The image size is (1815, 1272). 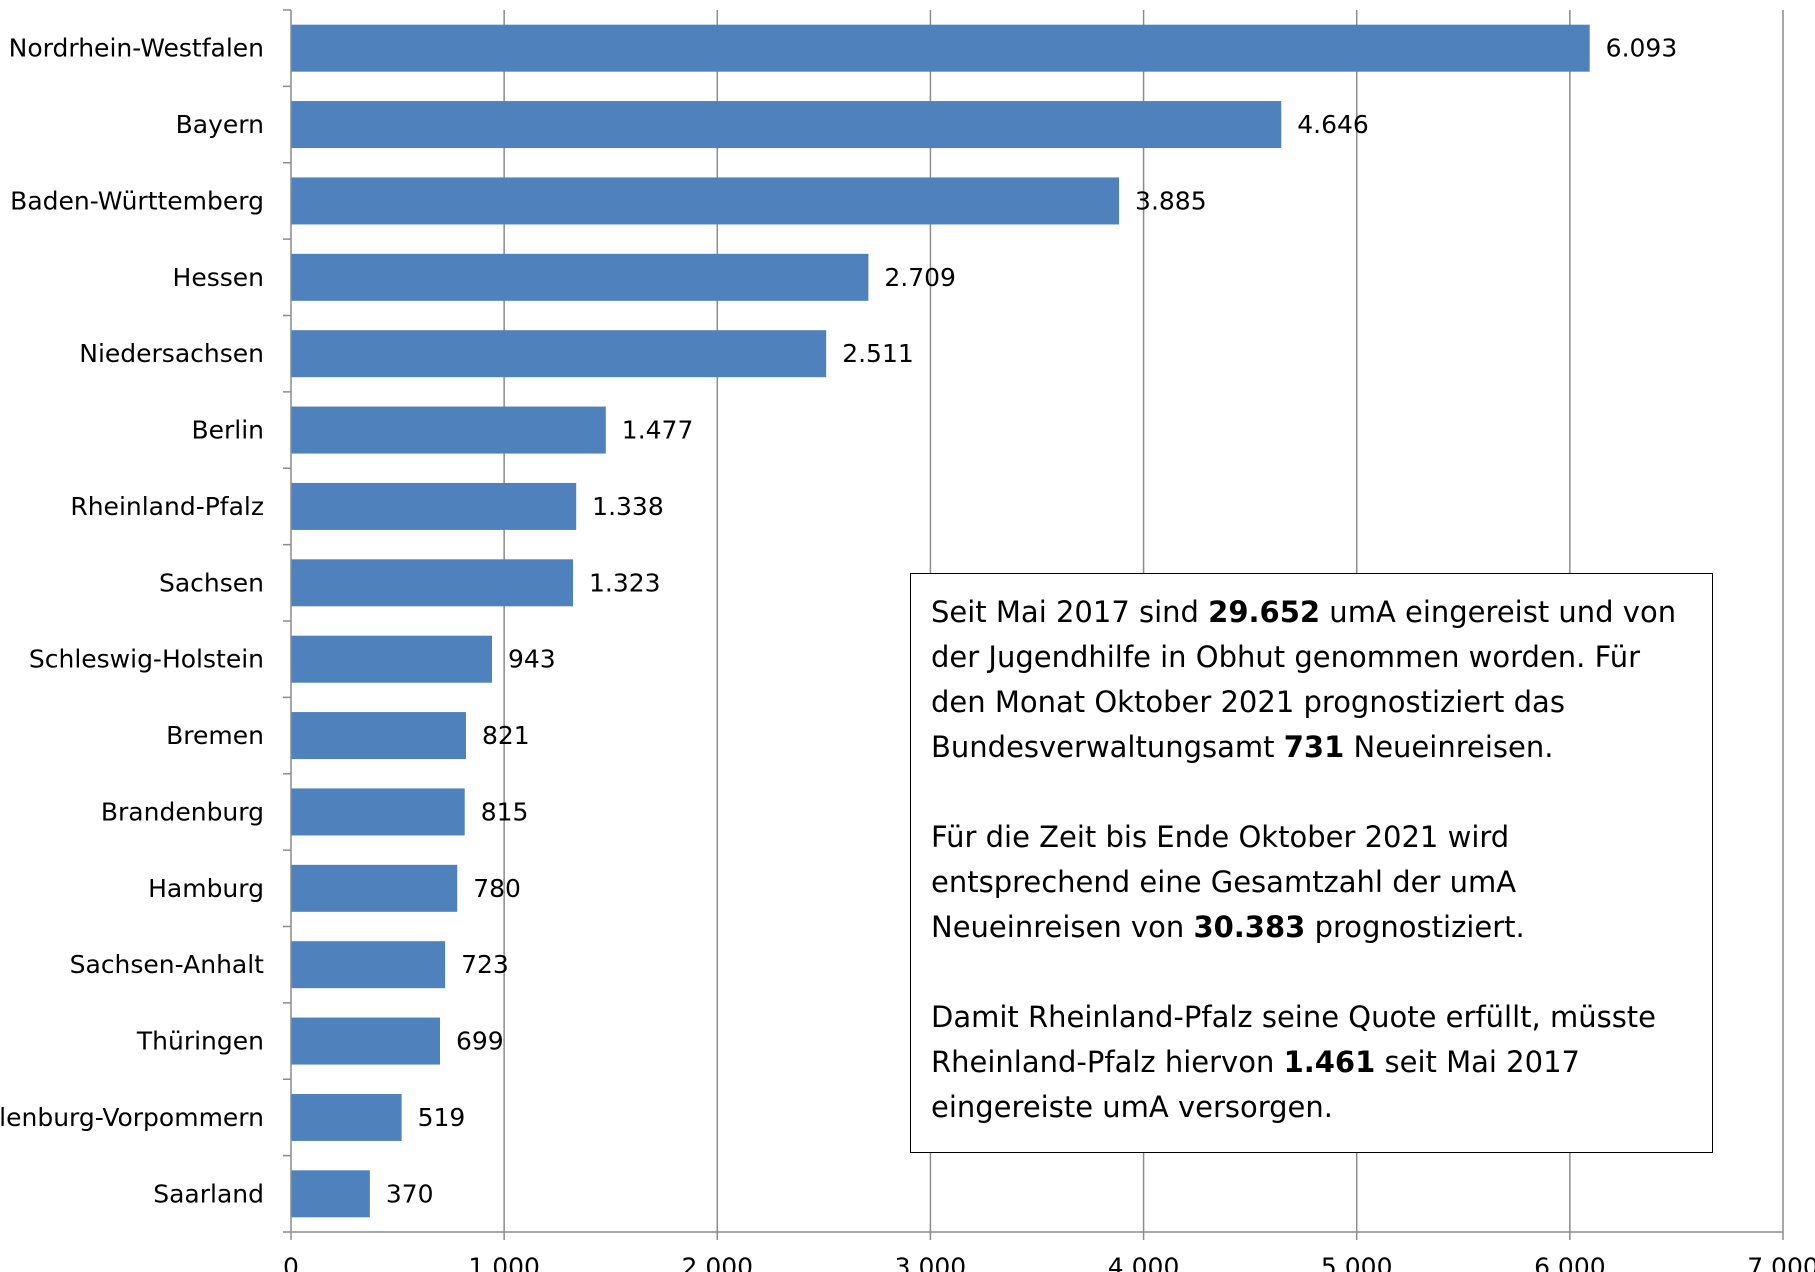 What do you see at coordinates (167, 506) in the screenshot?
I see `category-label-6: Rheinland-Pfalz` at bounding box center [167, 506].